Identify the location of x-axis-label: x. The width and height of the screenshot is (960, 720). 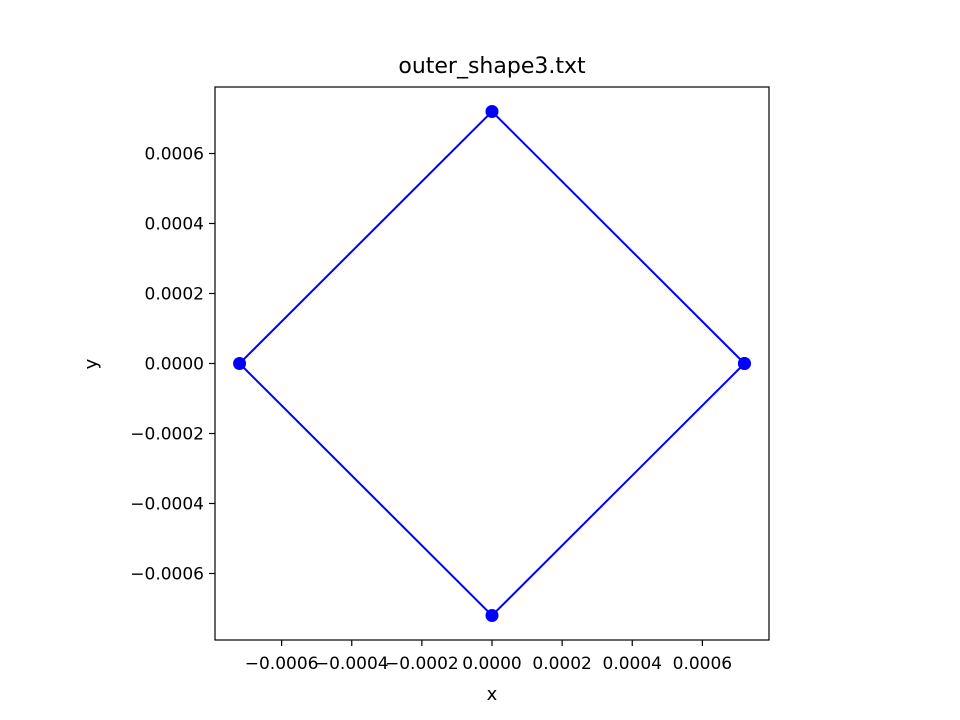
(492, 694).